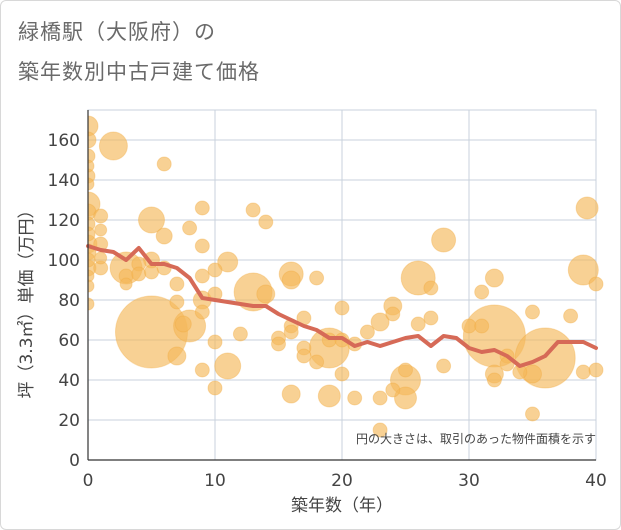  I want to click on y-tick-label: 0, so click(74, 461).